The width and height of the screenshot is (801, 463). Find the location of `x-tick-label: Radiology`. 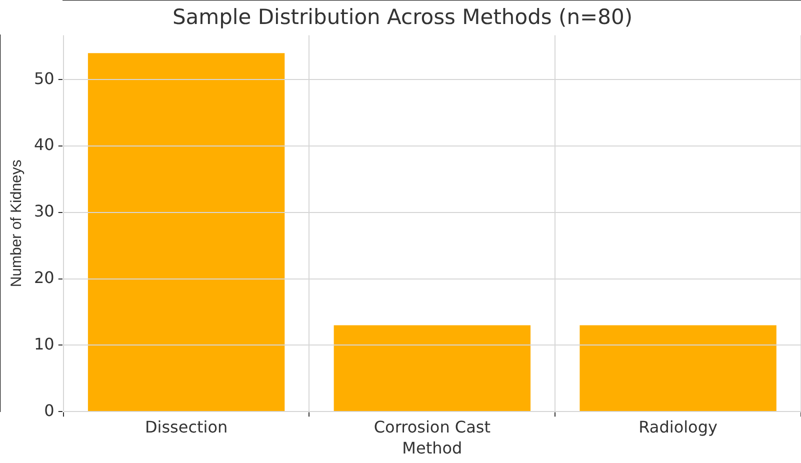

x-tick-label: Radiology is located at coordinates (678, 426).